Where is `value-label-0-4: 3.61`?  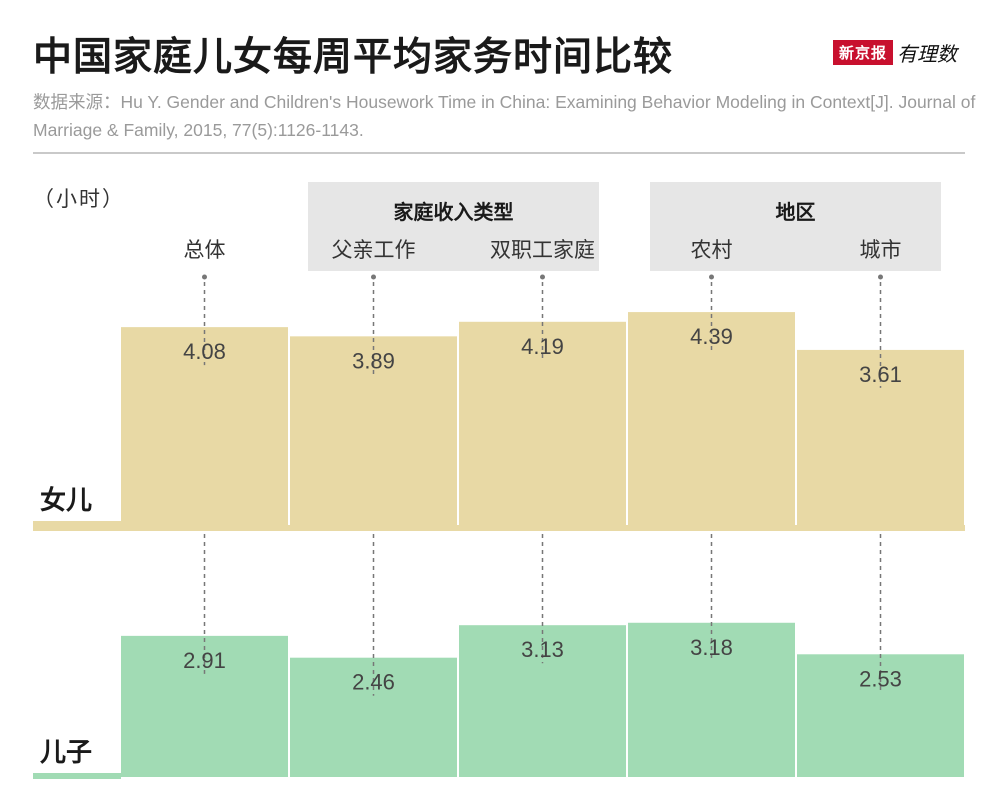 value-label-0-4: 3.61 is located at coordinates (880, 374).